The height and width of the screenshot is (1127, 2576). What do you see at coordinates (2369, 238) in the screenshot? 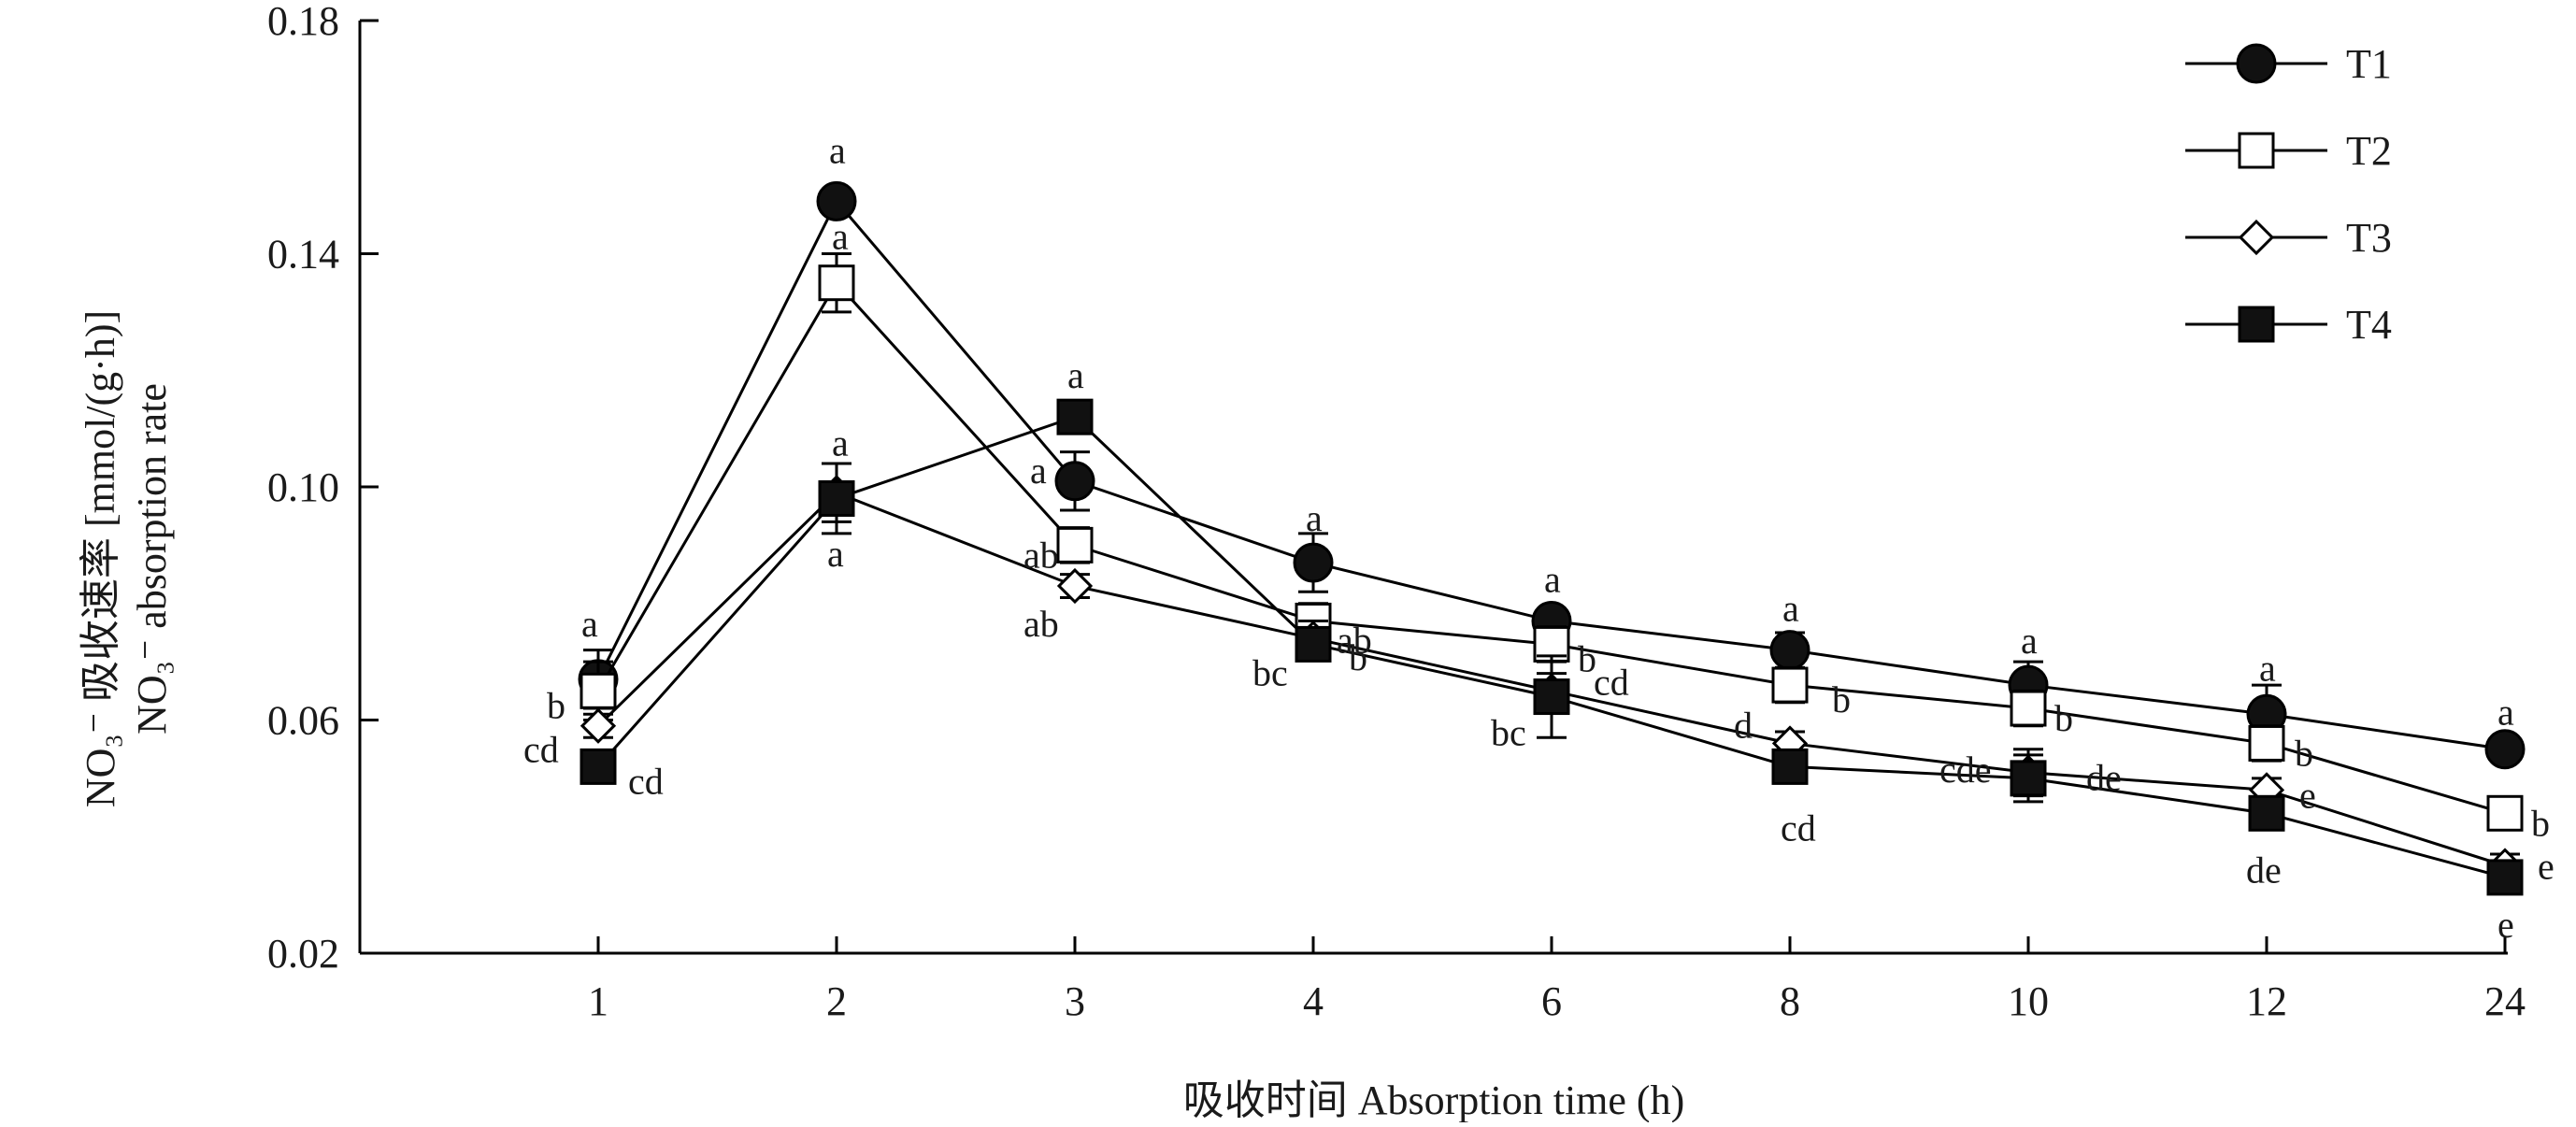
I see `legend-label: T3` at bounding box center [2369, 238].